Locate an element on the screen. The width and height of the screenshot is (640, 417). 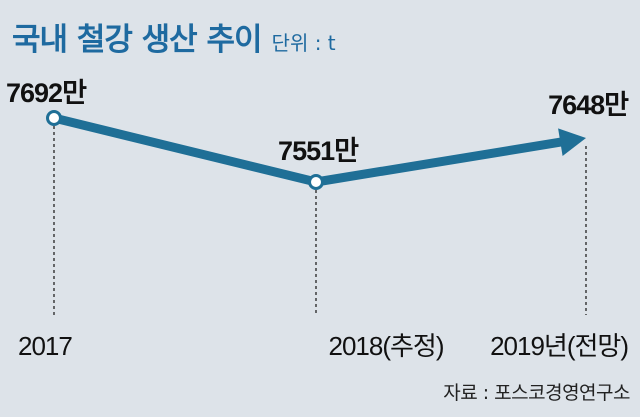
data-value-label: 7692만 is located at coordinates (46, 93).